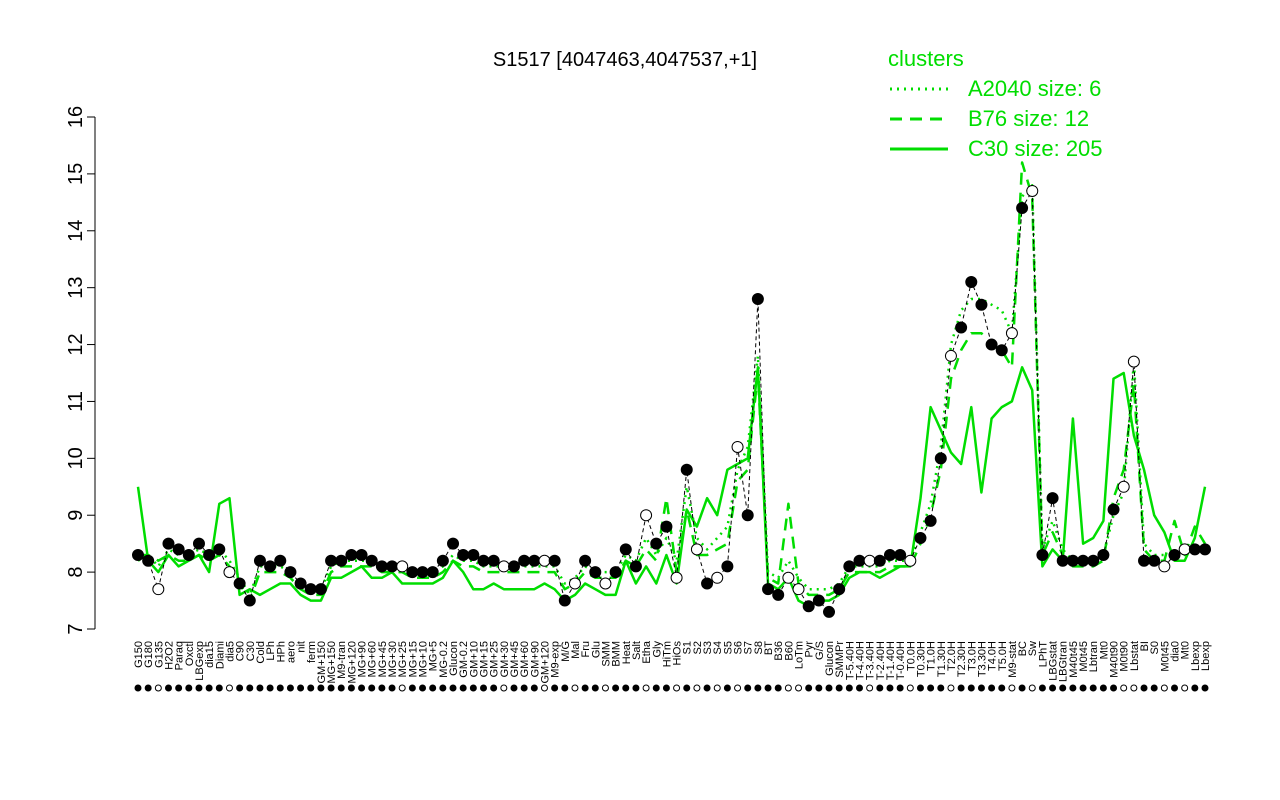 The height and width of the screenshot is (800, 1280). What do you see at coordinates (485, 659) in the screenshot?
I see `x-tick-label: GM+15` at bounding box center [485, 659].